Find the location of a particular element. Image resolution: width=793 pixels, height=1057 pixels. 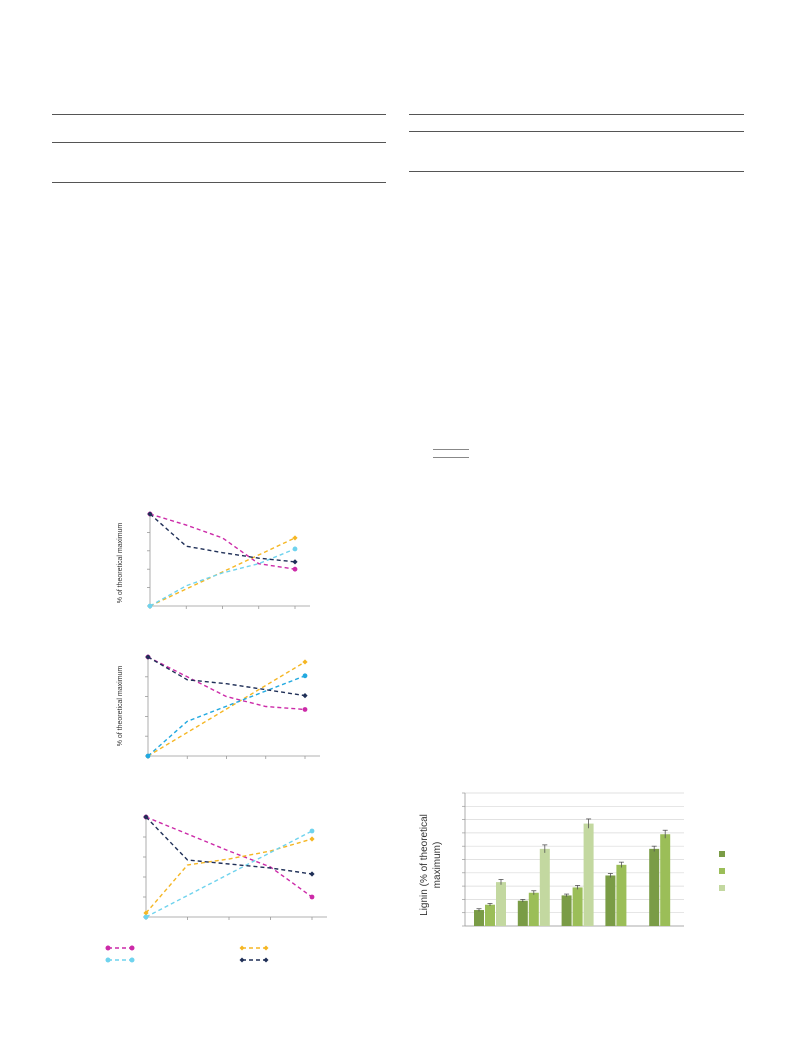

legend-item-magenta is located at coordinates (120, 948).